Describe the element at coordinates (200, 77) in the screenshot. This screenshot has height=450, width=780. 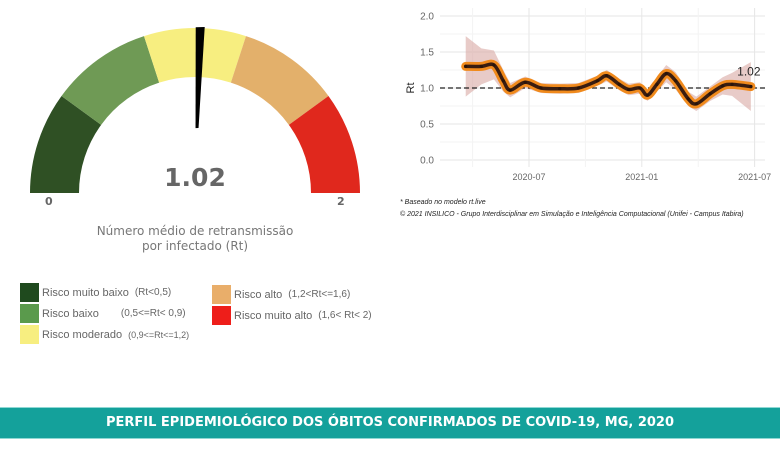
I see `gauge-needle` at that location.